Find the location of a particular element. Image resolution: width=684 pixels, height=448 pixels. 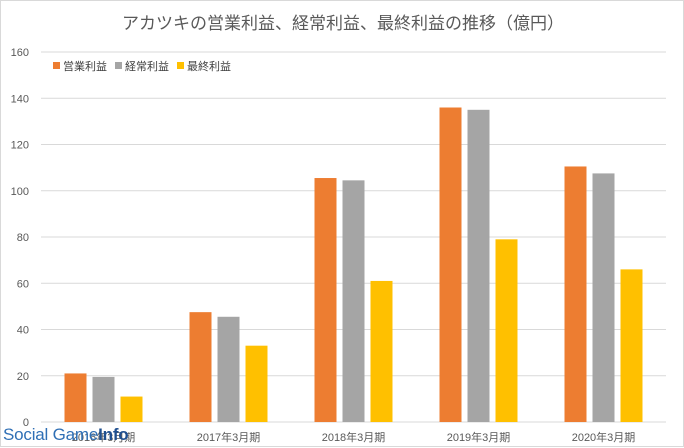

y-tick-label: 100 is located at coordinates (20, 192).